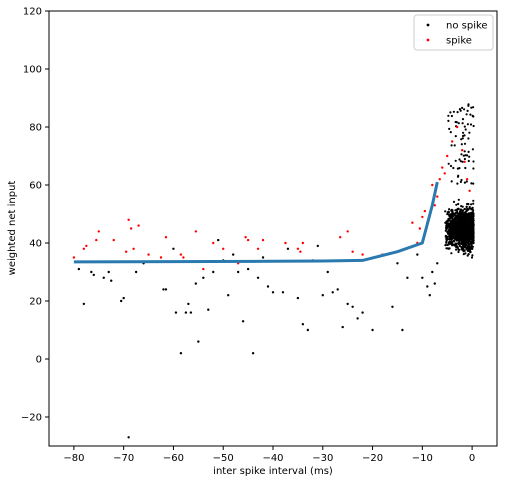 The height and width of the screenshot is (484, 506). I want to click on y-axis-label: weighted net input, so click(12, 228).